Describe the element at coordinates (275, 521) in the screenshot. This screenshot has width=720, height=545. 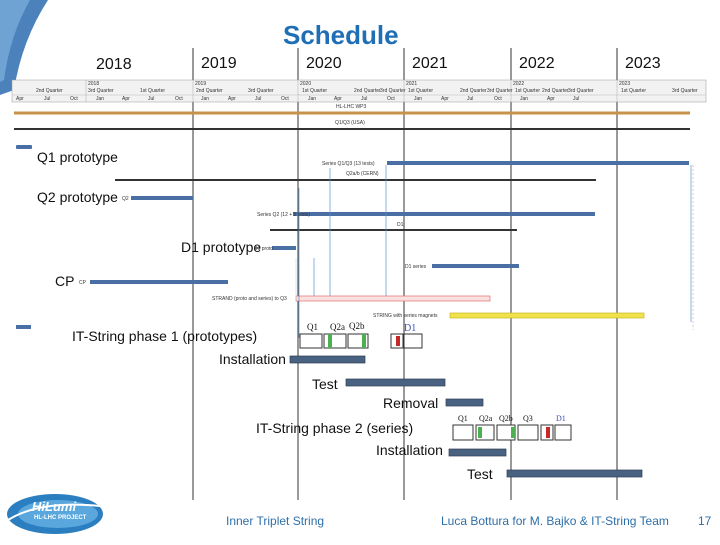
I see `footer-left: Inner Triplet String` at that location.